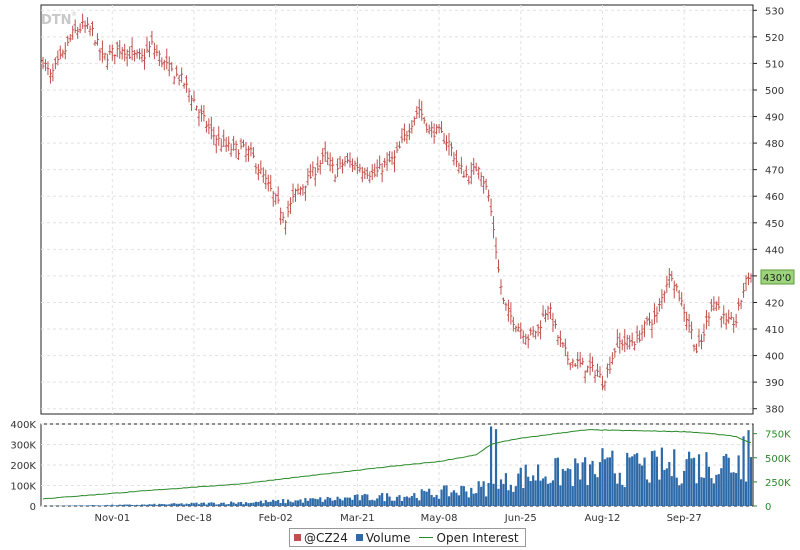 The width and height of the screenshot is (800, 550). What do you see at coordinates (778, 435) in the screenshot?
I see `oi-tick-label: 750K` at bounding box center [778, 435].